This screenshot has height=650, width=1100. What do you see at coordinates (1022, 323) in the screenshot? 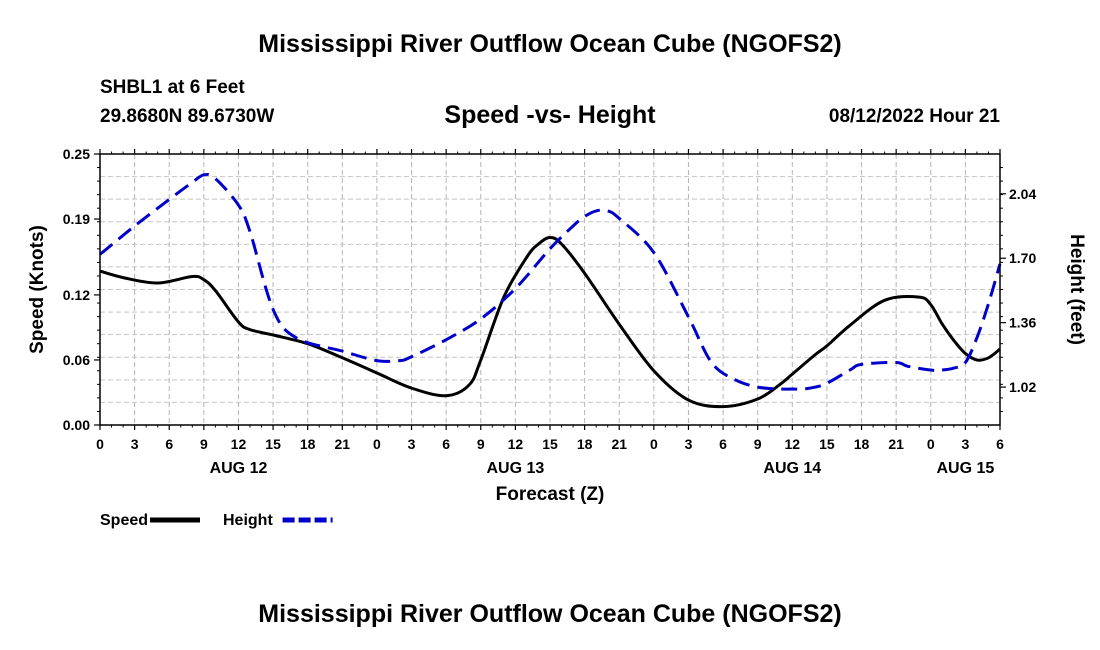
I see `y-right-tick-label: 1.36` at bounding box center [1022, 323].